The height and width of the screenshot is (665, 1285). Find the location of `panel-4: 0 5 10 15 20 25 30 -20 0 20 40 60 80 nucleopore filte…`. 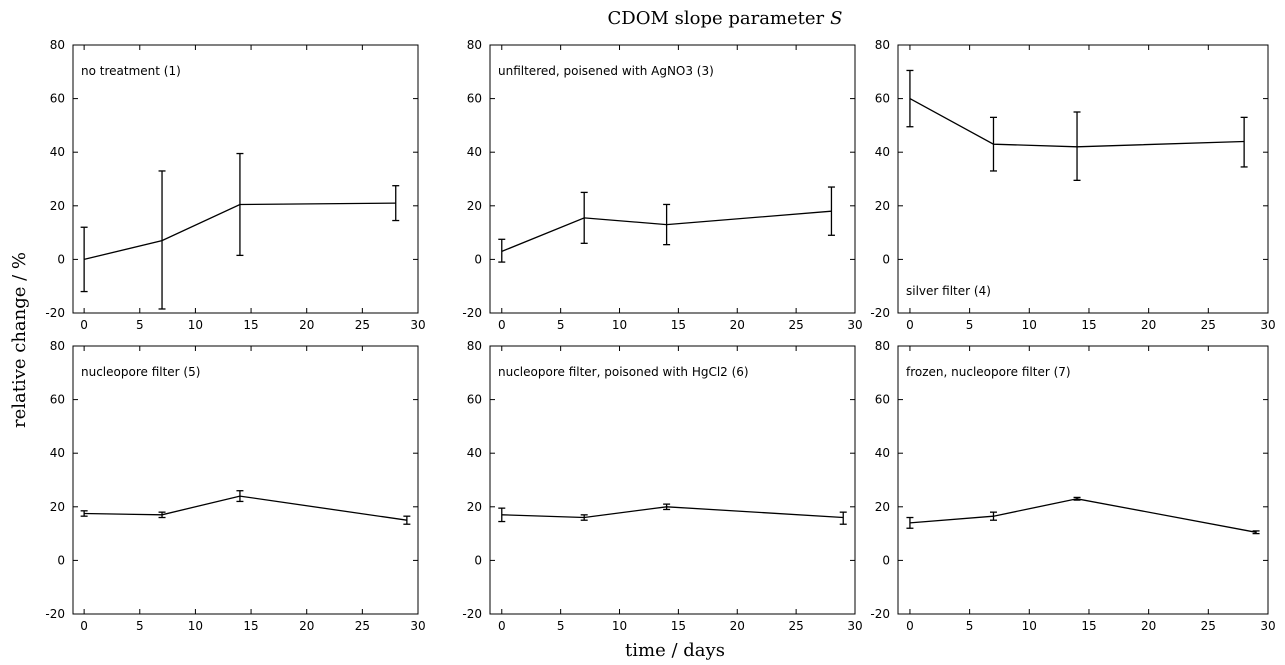

panel-4: 0 5 10 15 20 25 30 -20 0 20 40 60 80 nucleopore filte… is located at coordinates (235, 486).